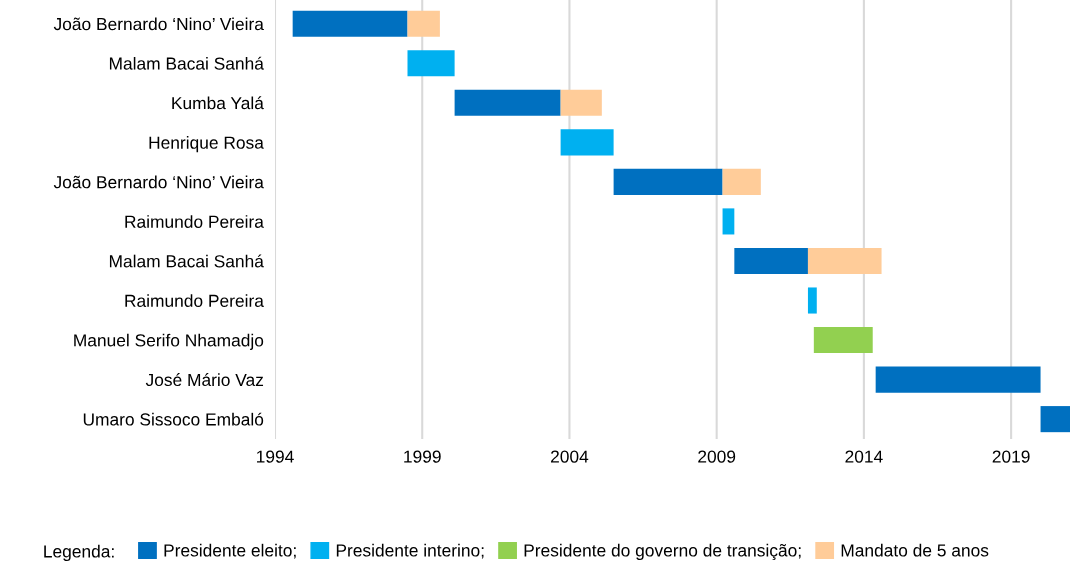 The width and height of the screenshot is (1071, 570). I want to click on x-tick-label: 1994, so click(275, 456).